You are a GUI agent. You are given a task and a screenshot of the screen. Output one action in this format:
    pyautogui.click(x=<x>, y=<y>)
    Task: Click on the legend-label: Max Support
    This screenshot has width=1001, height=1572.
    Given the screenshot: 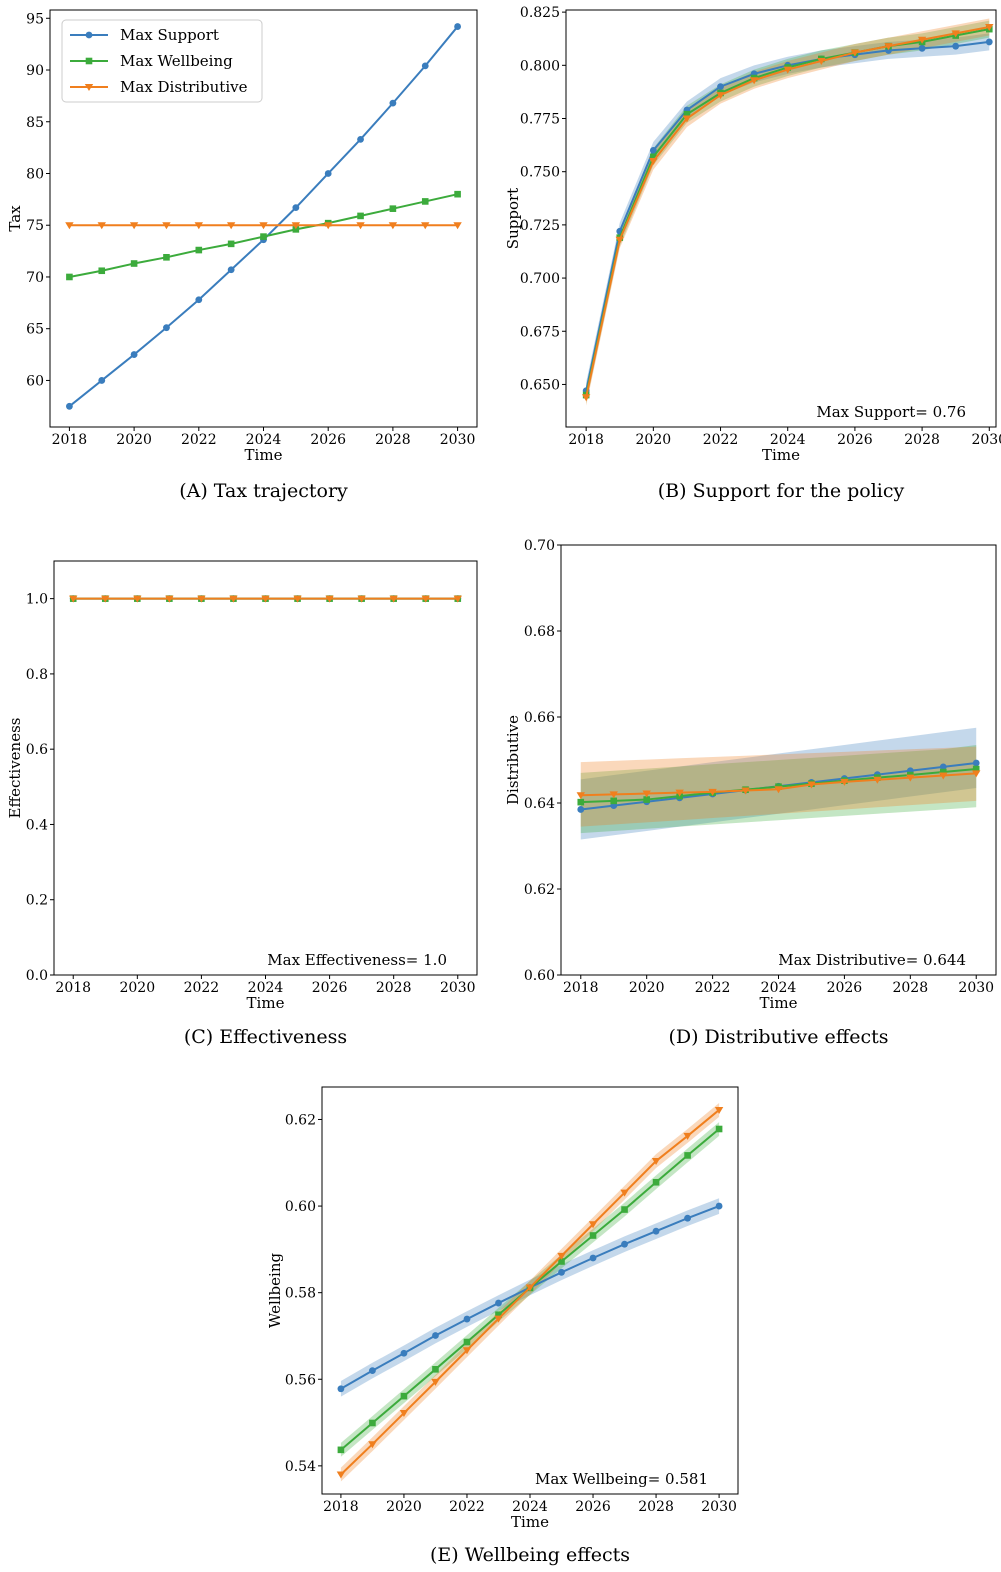 What is the action you would take?
    pyautogui.click(x=169, y=35)
    